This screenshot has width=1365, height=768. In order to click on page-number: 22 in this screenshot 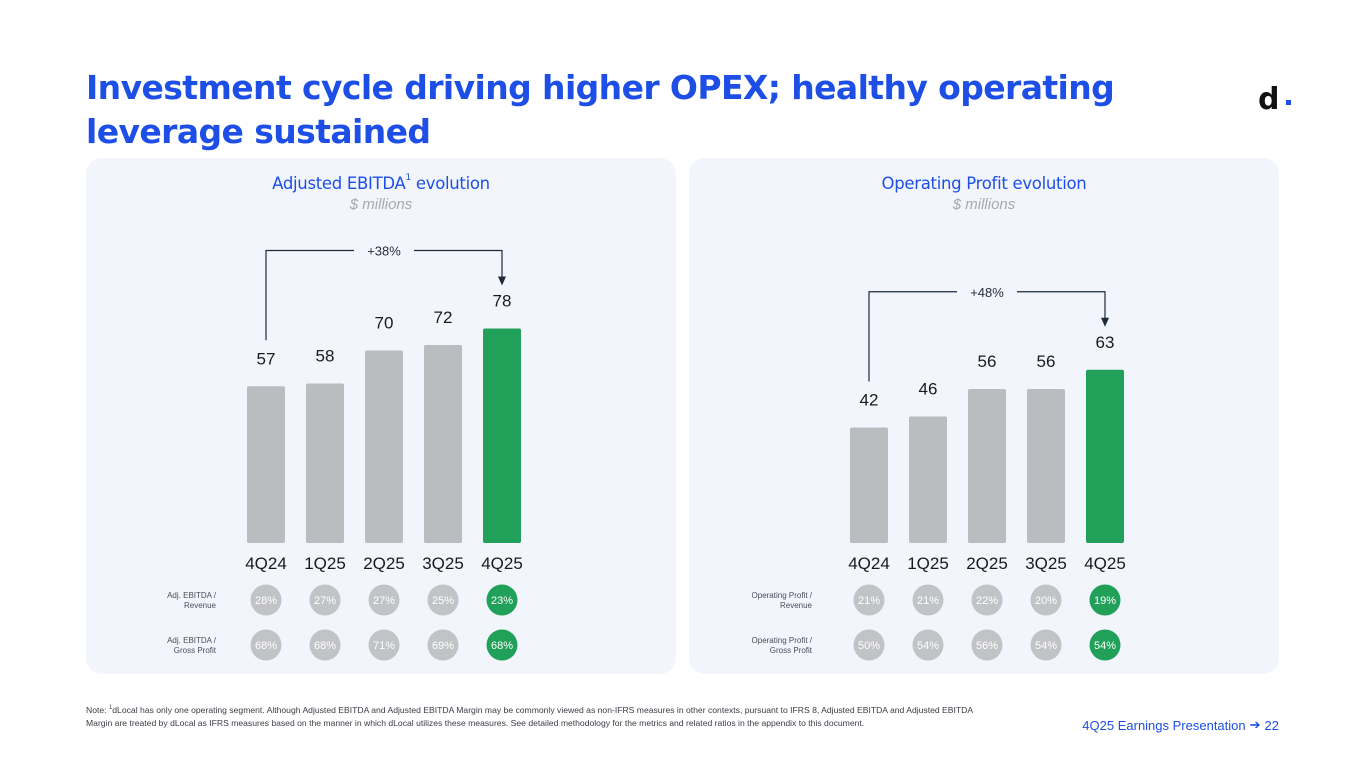, I will do `click(1271, 725)`.